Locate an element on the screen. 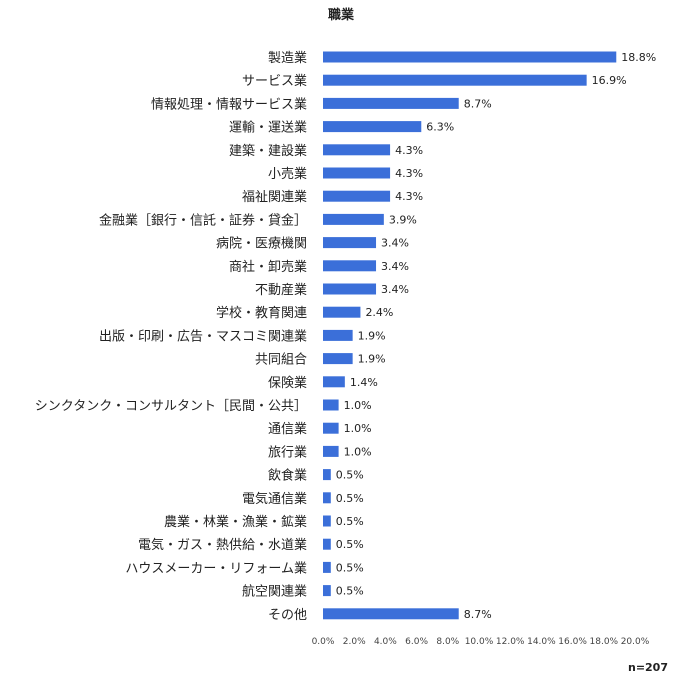  category-label: サービス業 is located at coordinates (274, 81).